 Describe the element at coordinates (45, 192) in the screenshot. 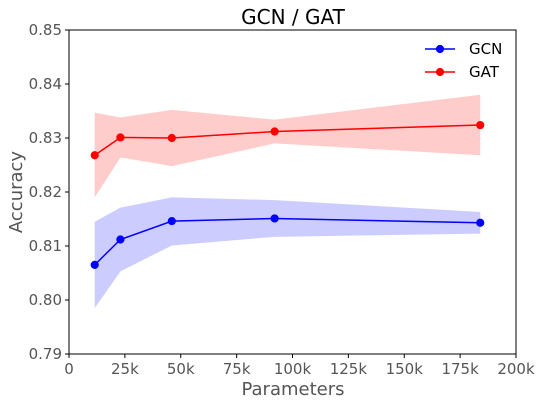

I see `y-tick-label: 0.82` at that location.